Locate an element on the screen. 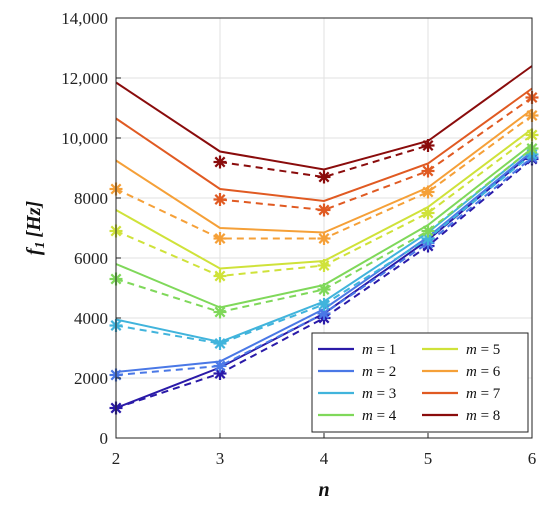  y-tick-label: 12,000 is located at coordinates (84, 78).